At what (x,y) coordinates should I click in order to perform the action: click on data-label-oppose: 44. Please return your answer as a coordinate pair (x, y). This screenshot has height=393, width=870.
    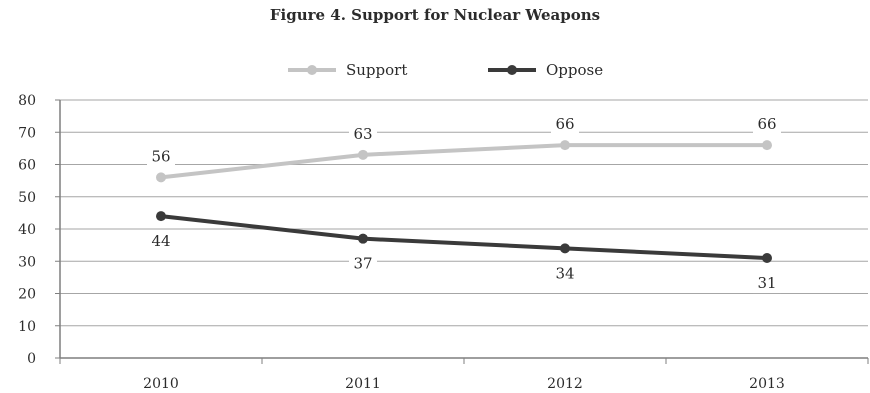
    Looking at the image, I should click on (160, 241).